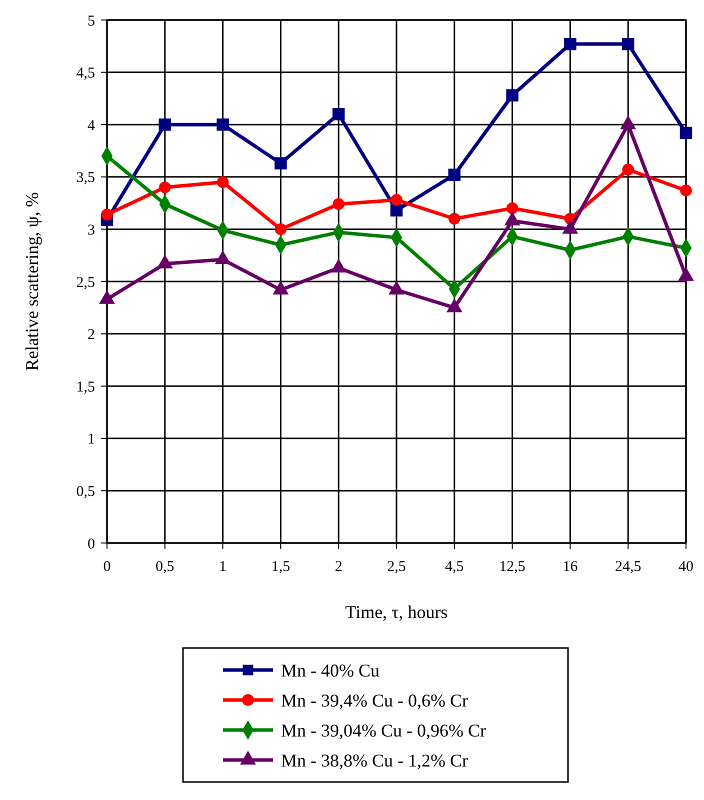 This screenshot has width=704, height=800. Describe the element at coordinates (686, 567) in the screenshot. I see `x-tick-label: 40` at that location.